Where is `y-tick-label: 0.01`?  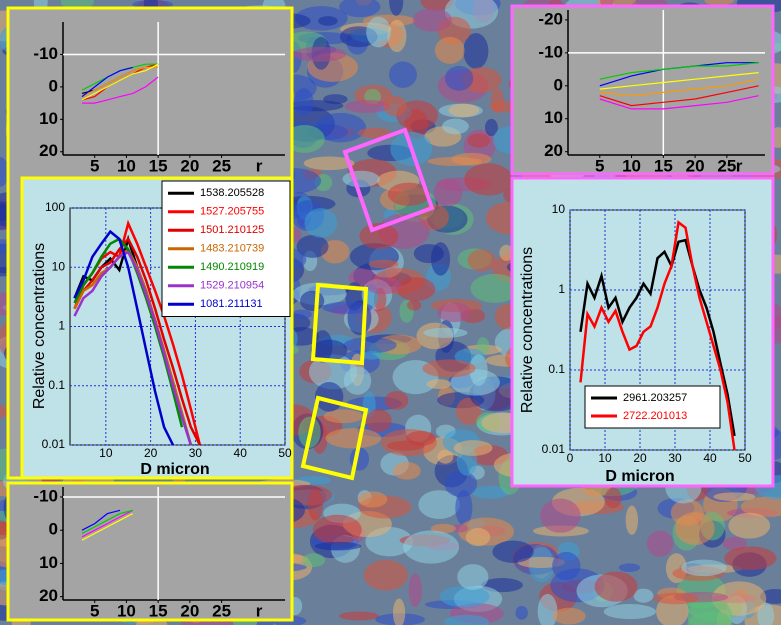
y-tick-label: 0.01 is located at coordinates (554, 449).